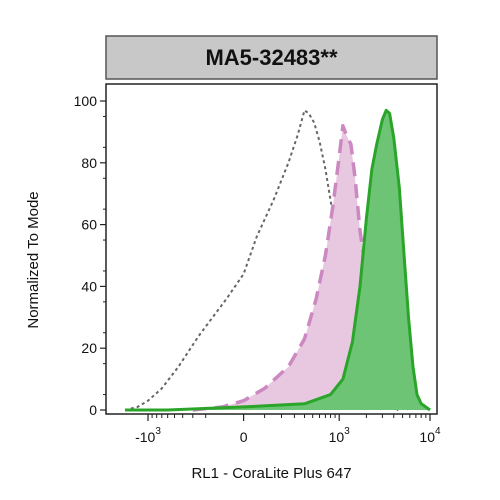 Image resolution: width=500 pixels, height=500 pixels. What do you see at coordinates (288, 429) in the screenshot?
I see `x-axis: -103 0 10³ 10⁴` at bounding box center [288, 429].